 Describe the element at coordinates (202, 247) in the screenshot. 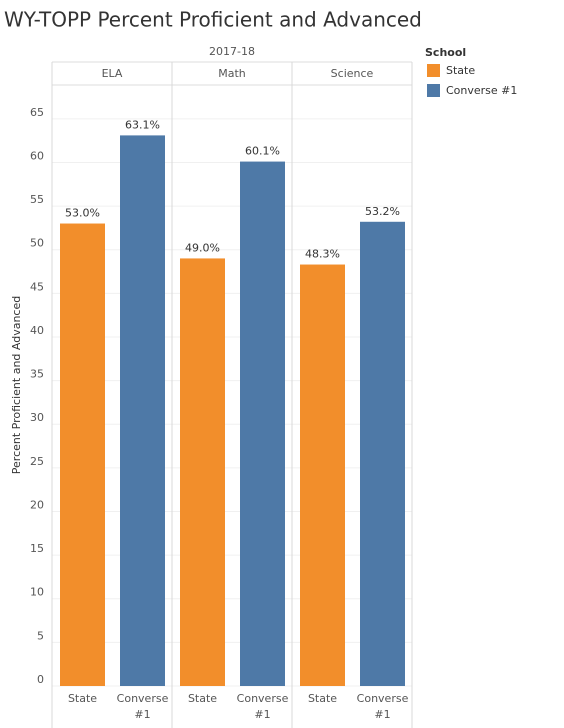

I see `data-label: 49.0%` at that location.